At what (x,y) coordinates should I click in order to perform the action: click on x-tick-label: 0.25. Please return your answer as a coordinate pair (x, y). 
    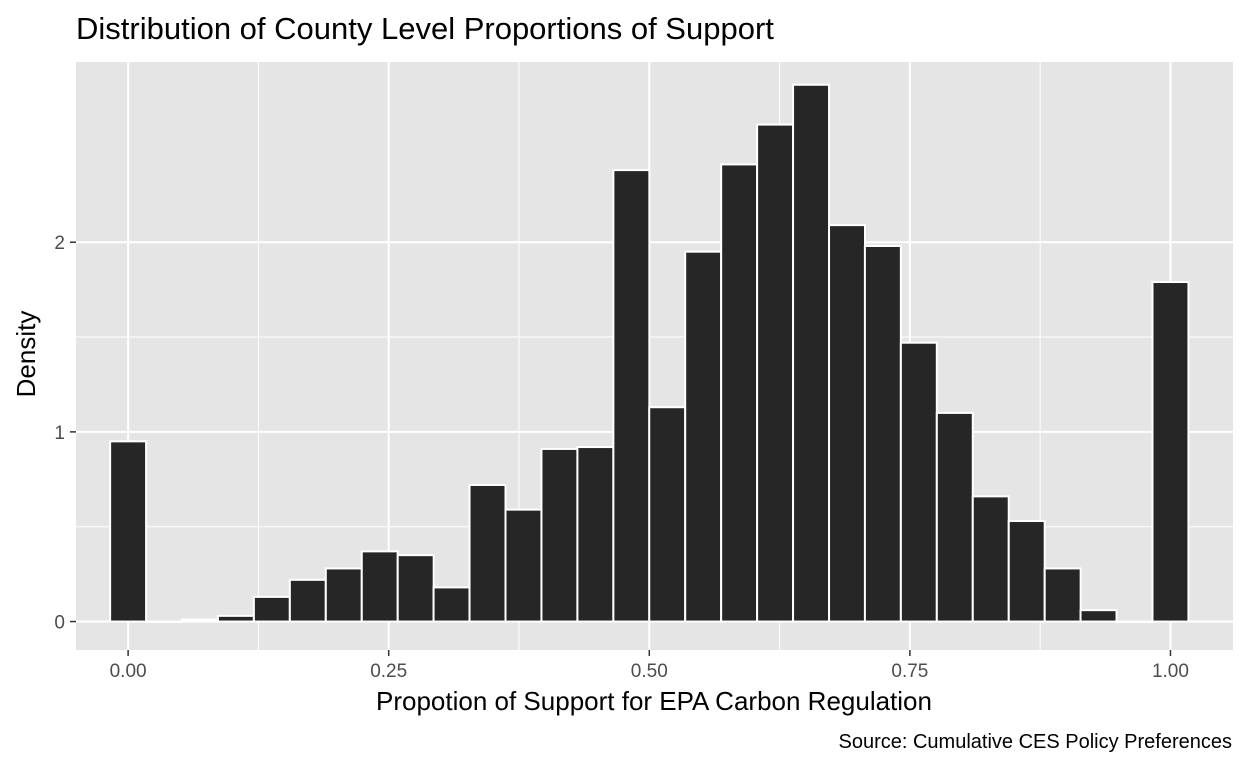
    Looking at the image, I should click on (388, 671).